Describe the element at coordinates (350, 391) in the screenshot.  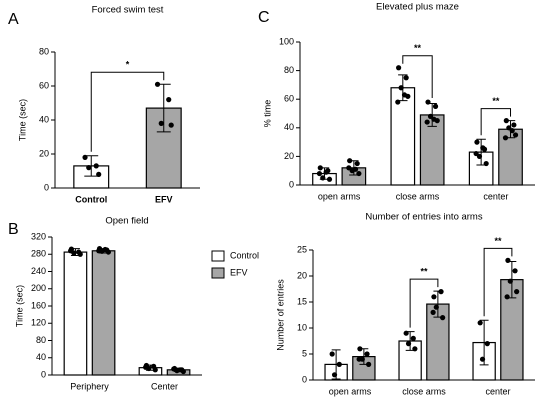
I see `x-tick-label: open arms` at that location.